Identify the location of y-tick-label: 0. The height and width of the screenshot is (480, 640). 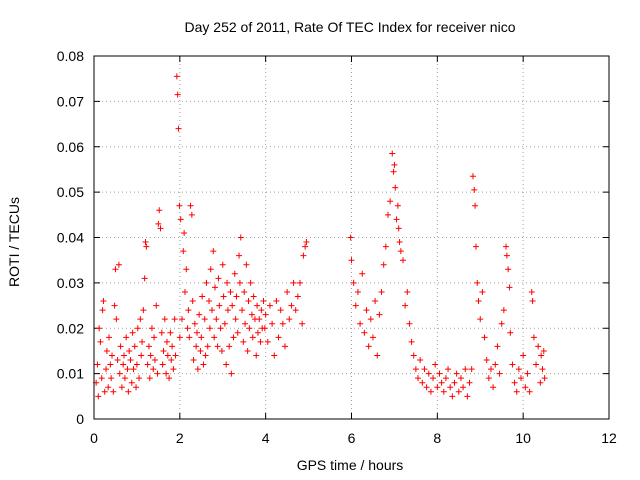
(80, 419).